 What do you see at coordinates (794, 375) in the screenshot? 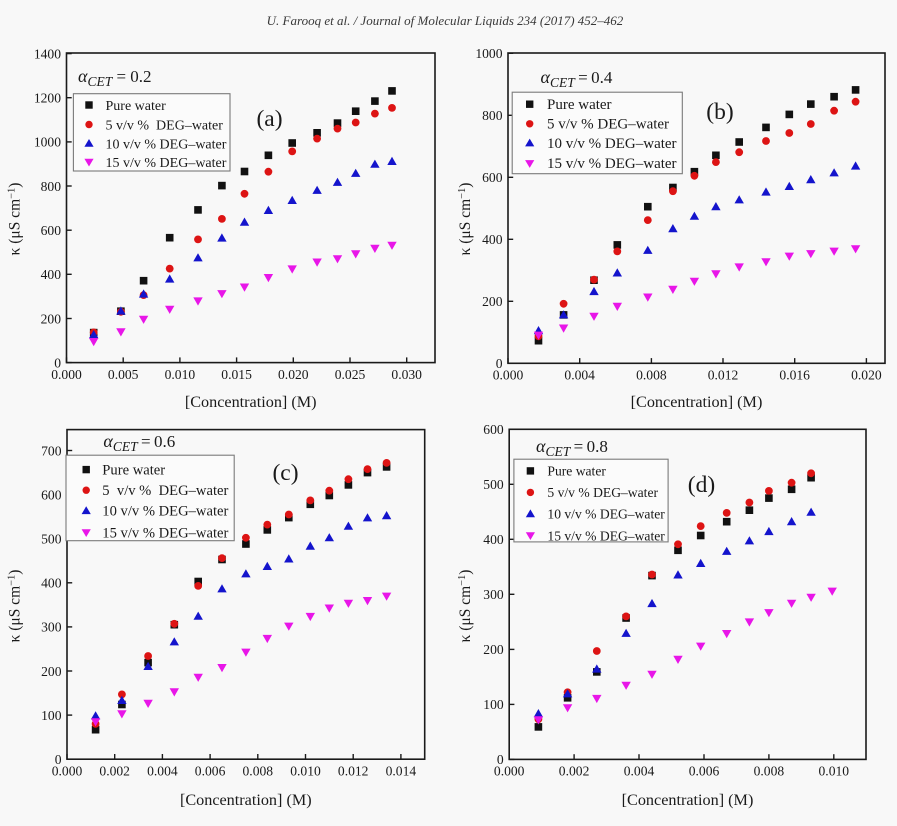
I see `svg-text: 0.016` at bounding box center [794, 375].